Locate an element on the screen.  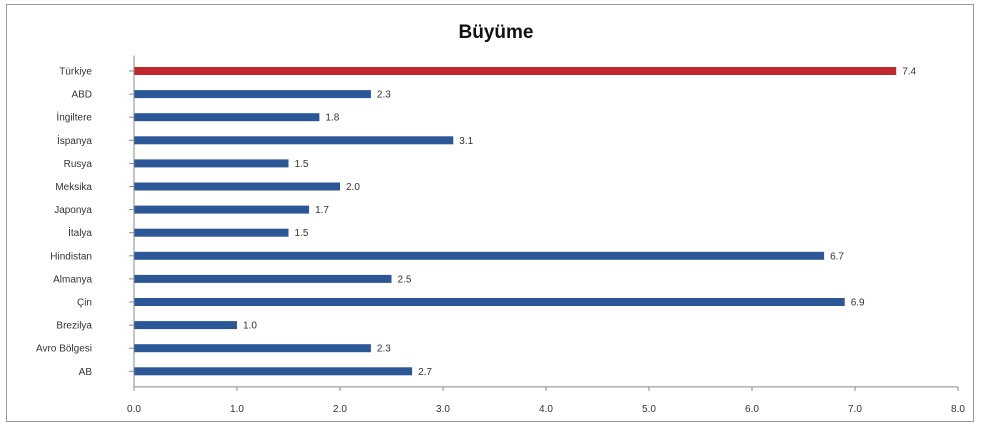
x-tick-label: 1.0 is located at coordinates (237, 409).